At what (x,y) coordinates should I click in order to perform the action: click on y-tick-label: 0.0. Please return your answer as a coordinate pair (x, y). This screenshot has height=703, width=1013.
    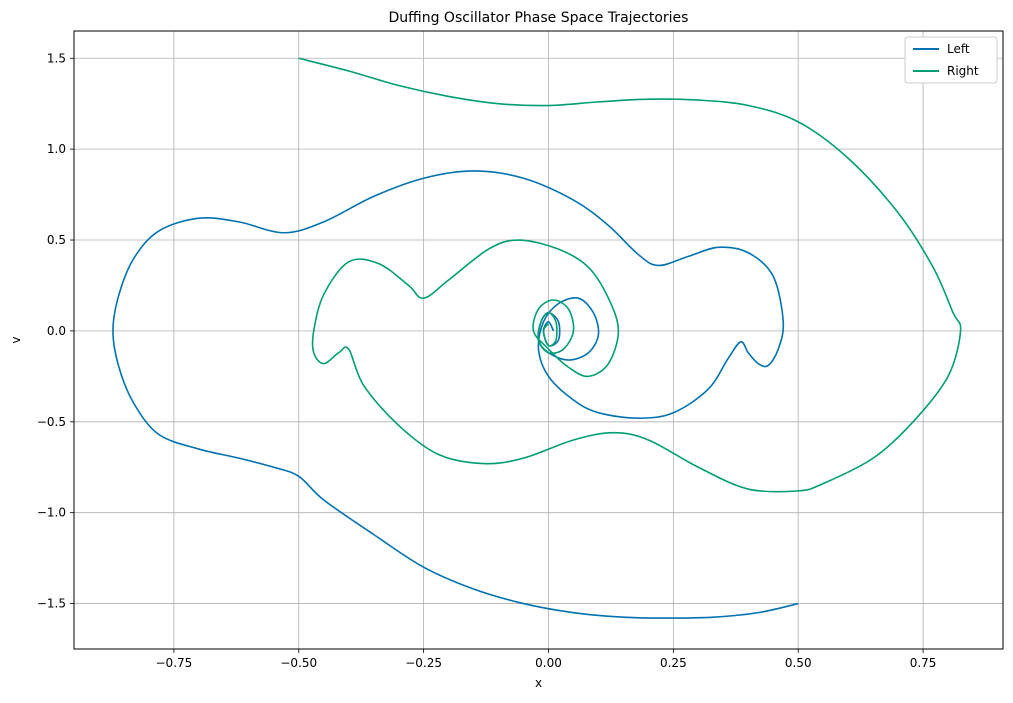
    Looking at the image, I should click on (56, 331).